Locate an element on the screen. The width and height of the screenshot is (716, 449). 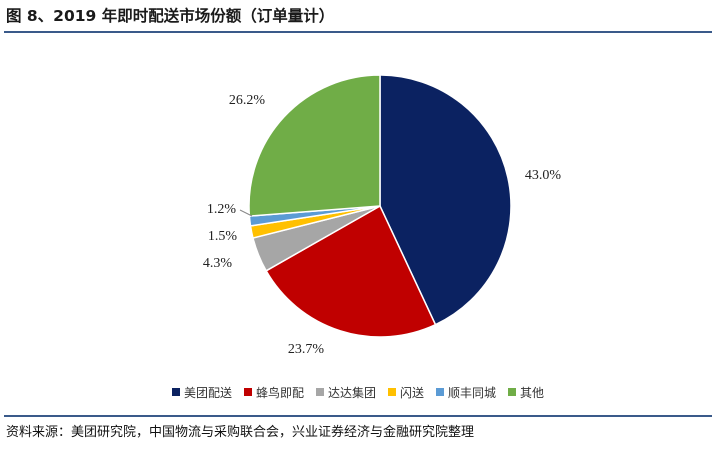
legend: 美团配送 蜂鸟即配 达达集团 闪送 顺丰同城 其他 is located at coordinates (358, 392).